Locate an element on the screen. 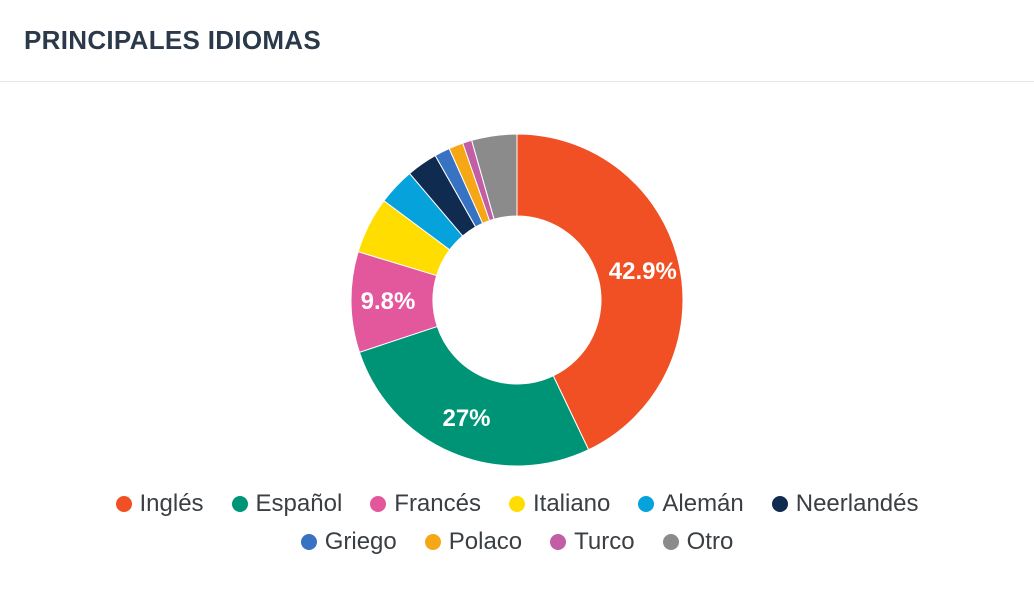 Image resolution: width=1034 pixels, height=616 pixels. legend-row: Griego Polaco Turco Otro is located at coordinates (517, 542).